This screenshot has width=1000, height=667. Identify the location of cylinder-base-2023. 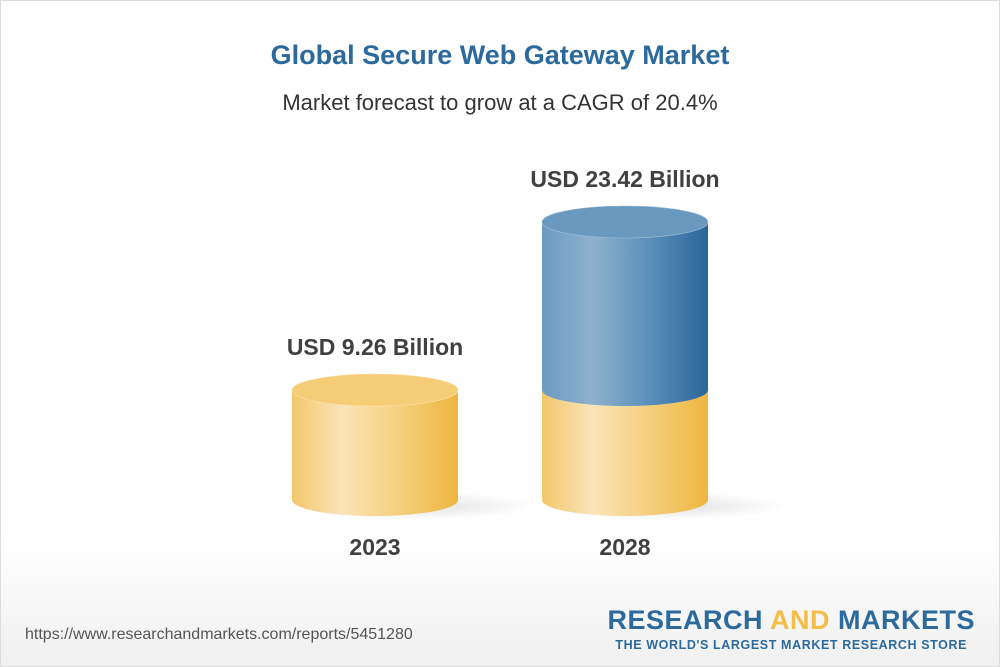
(375, 453).